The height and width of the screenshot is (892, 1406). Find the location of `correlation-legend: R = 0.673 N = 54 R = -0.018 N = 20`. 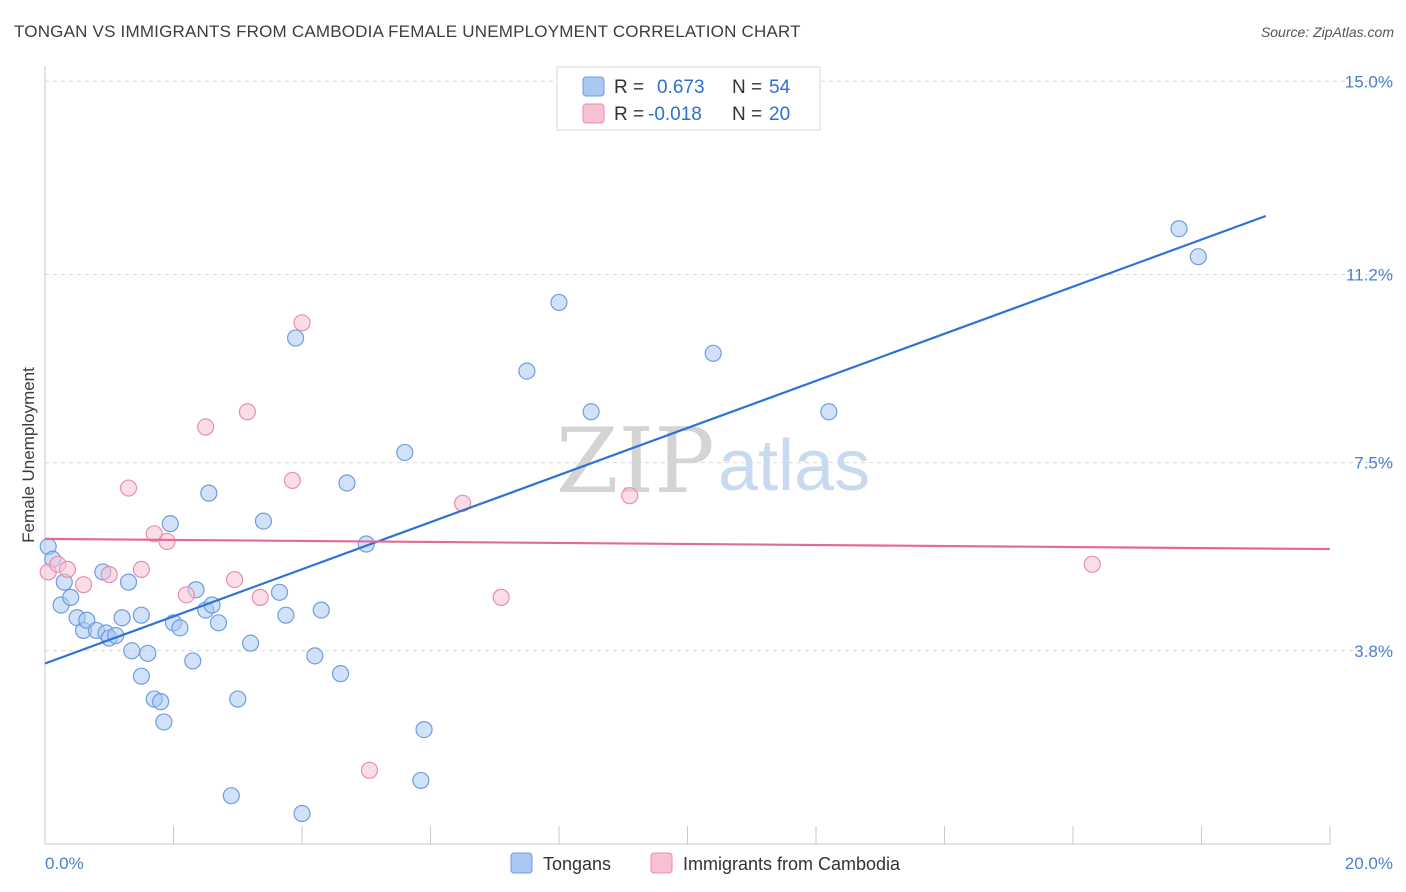

correlation-legend: R = 0.673 N = 54 R = -0.018 N = 20 is located at coordinates (688, 98).